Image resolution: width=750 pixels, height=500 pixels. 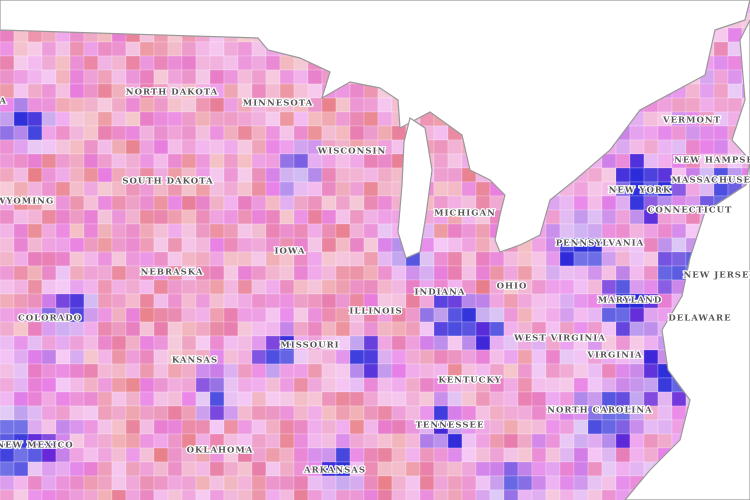 What do you see at coordinates (309, 346) in the screenshot?
I see `state-label: MISSOURI` at bounding box center [309, 346].